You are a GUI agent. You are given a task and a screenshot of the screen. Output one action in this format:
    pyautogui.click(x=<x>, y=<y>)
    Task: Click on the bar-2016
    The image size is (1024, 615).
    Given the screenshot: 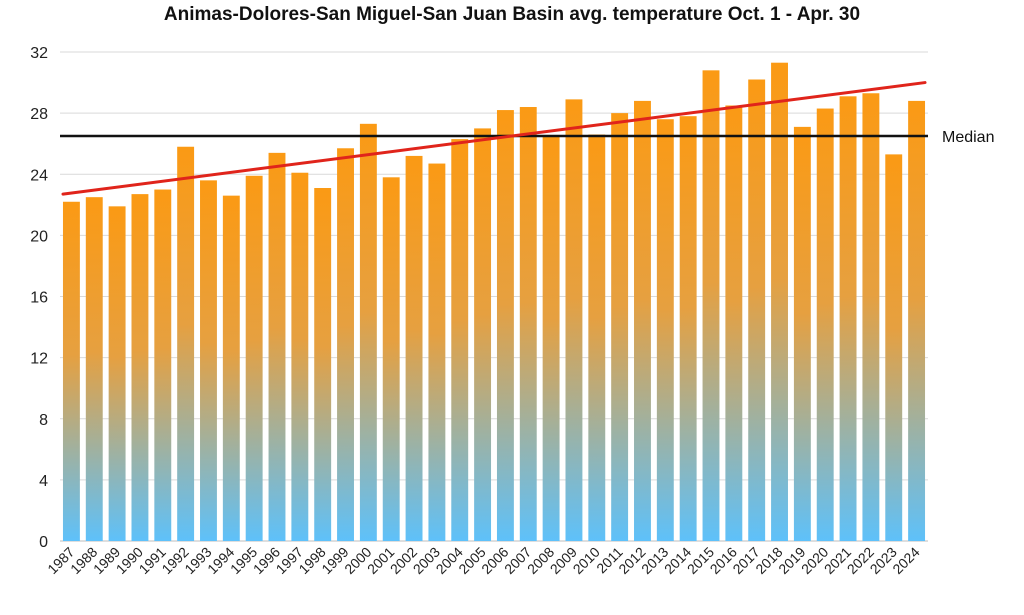 What is the action you would take?
    pyautogui.click(x=734, y=323)
    